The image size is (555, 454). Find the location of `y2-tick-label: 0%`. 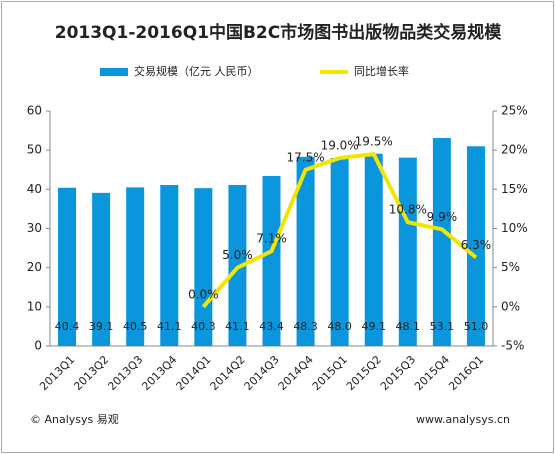

y2-tick-label: 0% is located at coordinates (510, 306).